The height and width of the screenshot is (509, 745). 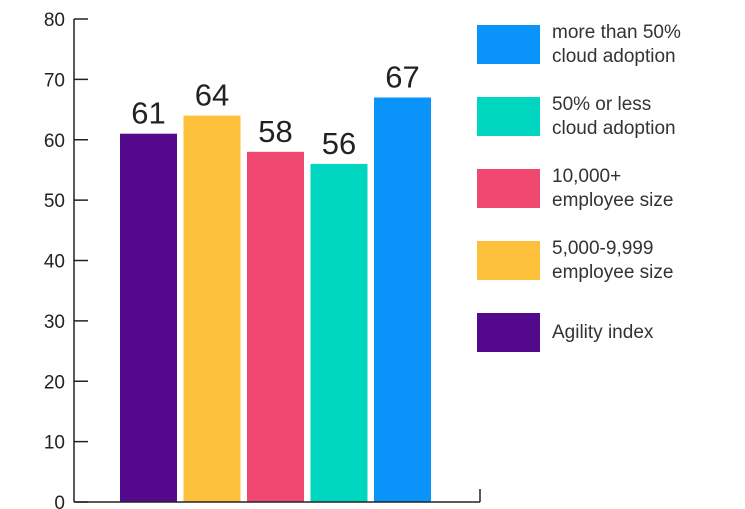 What do you see at coordinates (59, 501) in the screenshot?
I see `y-tick-label: 0` at bounding box center [59, 501].